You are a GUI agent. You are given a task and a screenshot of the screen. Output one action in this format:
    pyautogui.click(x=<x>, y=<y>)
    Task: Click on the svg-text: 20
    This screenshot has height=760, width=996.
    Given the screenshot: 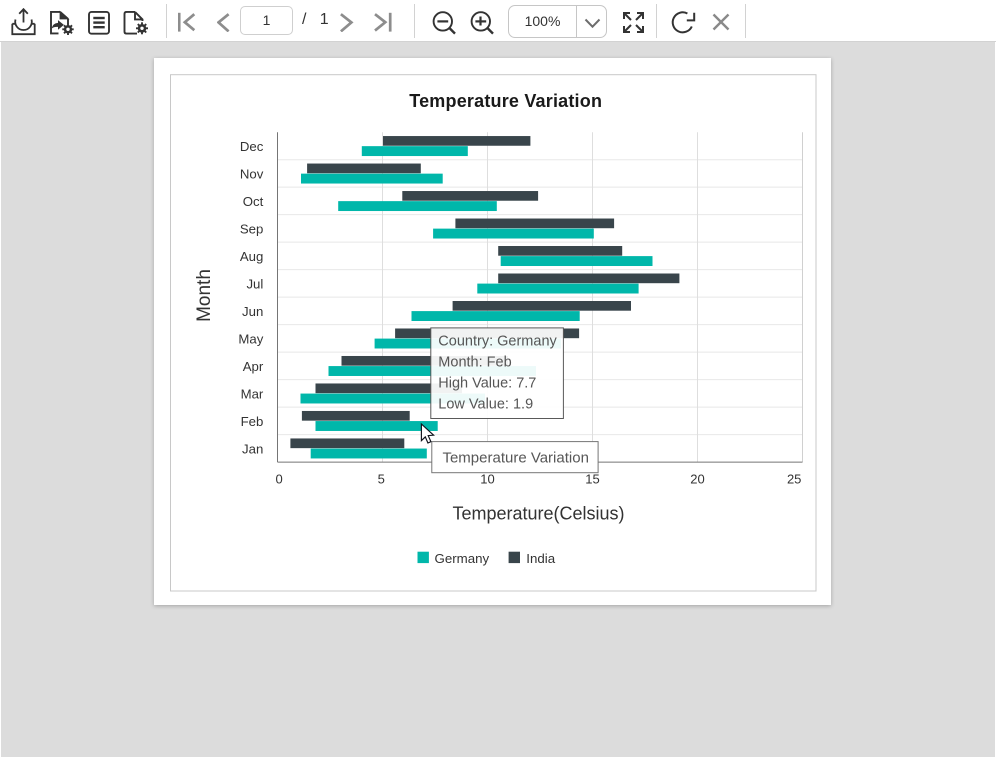 What is the action you would take?
    pyautogui.click(x=697, y=479)
    